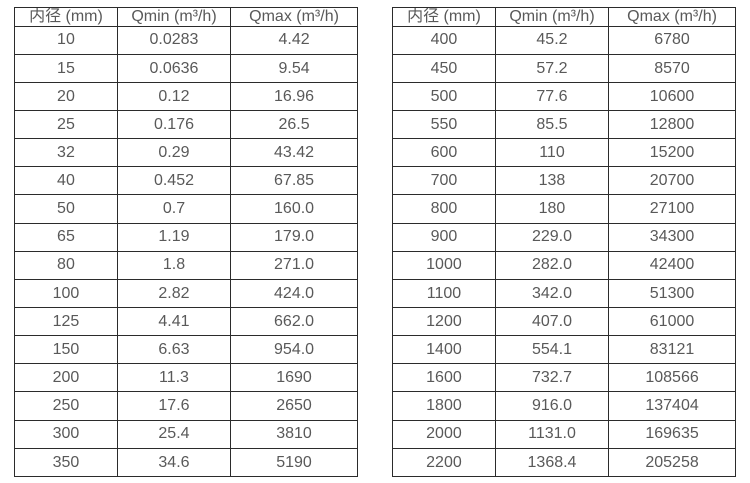 The image size is (750, 483). What do you see at coordinates (552, 434) in the screenshot?
I see `table-cell: 1131.0` at bounding box center [552, 434].